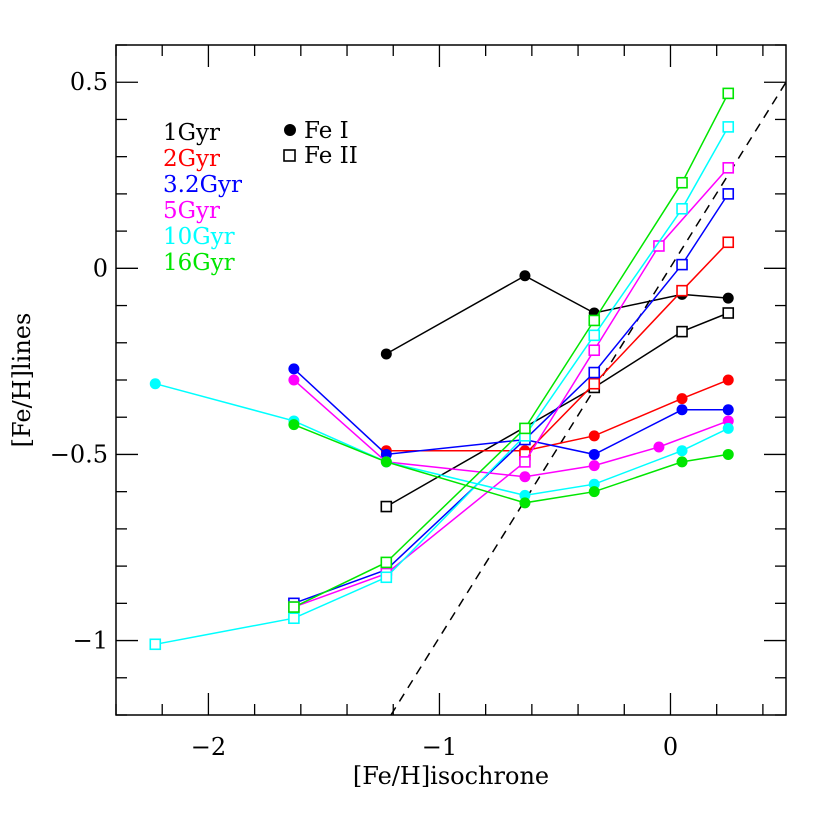 Image resolution: width=830 pixels, height=830 pixels. What do you see at coordinates (202, 185) in the screenshot?
I see `legend-entry: 3.2Gyr` at bounding box center [202, 185].